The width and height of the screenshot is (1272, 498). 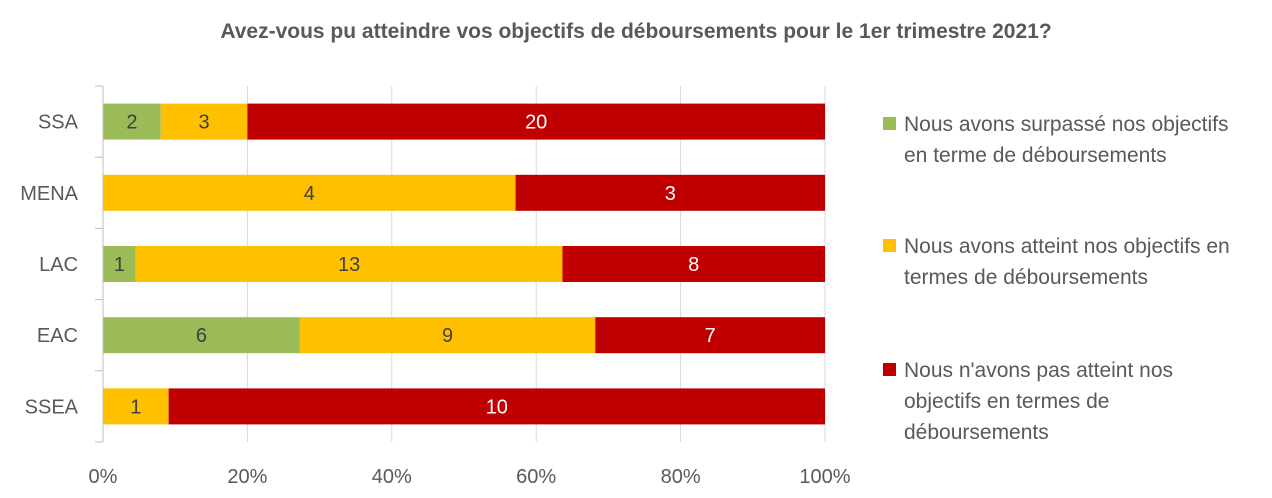 I want to click on legend-swatch-green, so click(x=889, y=123).